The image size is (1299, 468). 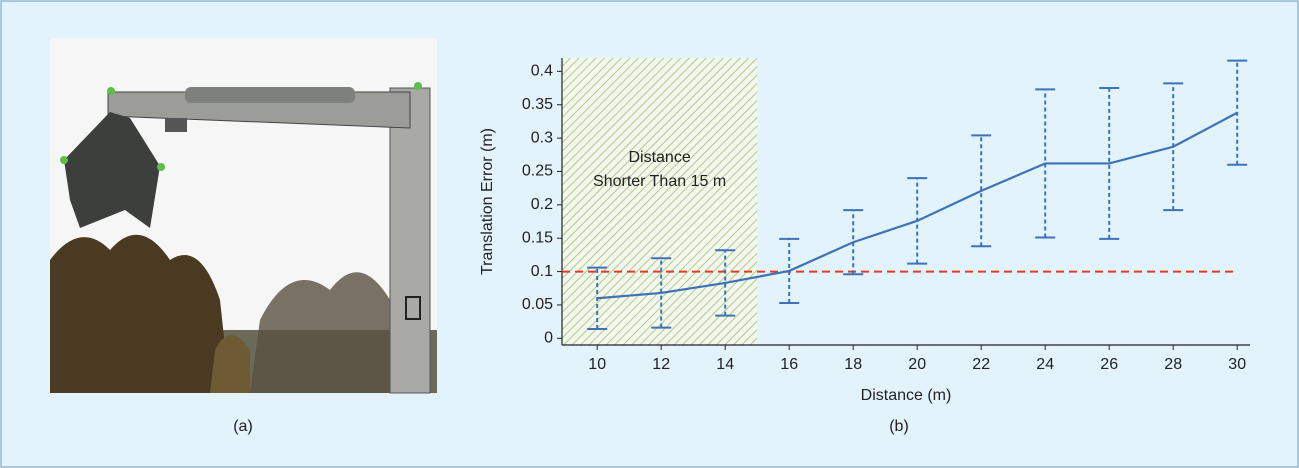 What do you see at coordinates (659, 181) in the screenshot?
I see `annotation: Shorter Than 15 m` at bounding box center [659, 181].